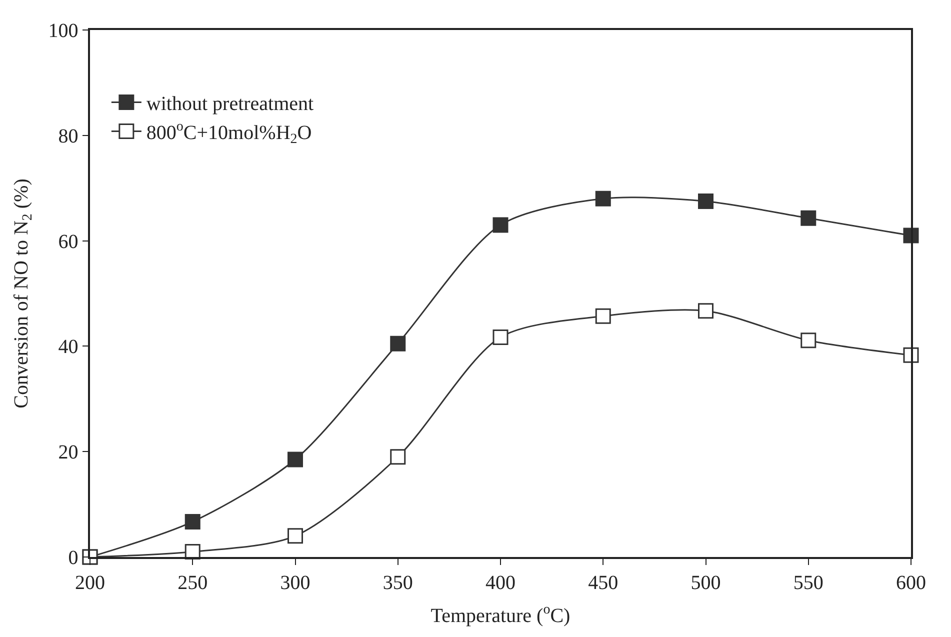 Image resolution: width=951 pixels, height=637 pixels. What do you see at coordinates (193, 583) in the screenshot?
I see `x-tick-label: 250` at bounding box center [193, 583].